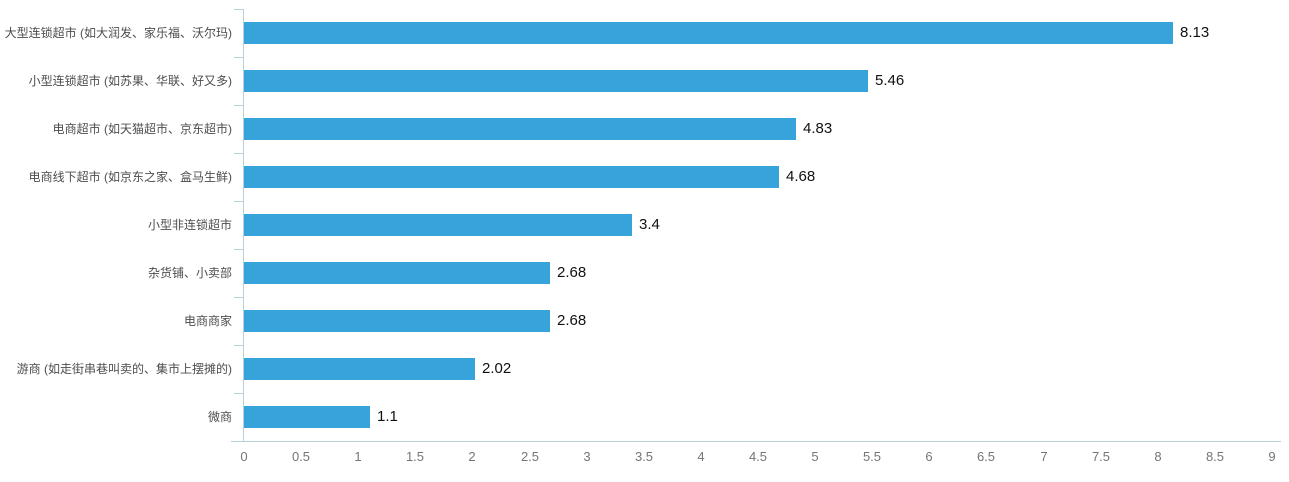  What do you see at coordinates (1195, 32) in the screenshot?
I see `bar-value-label: 8.13` at bounding box center [1195, 32].